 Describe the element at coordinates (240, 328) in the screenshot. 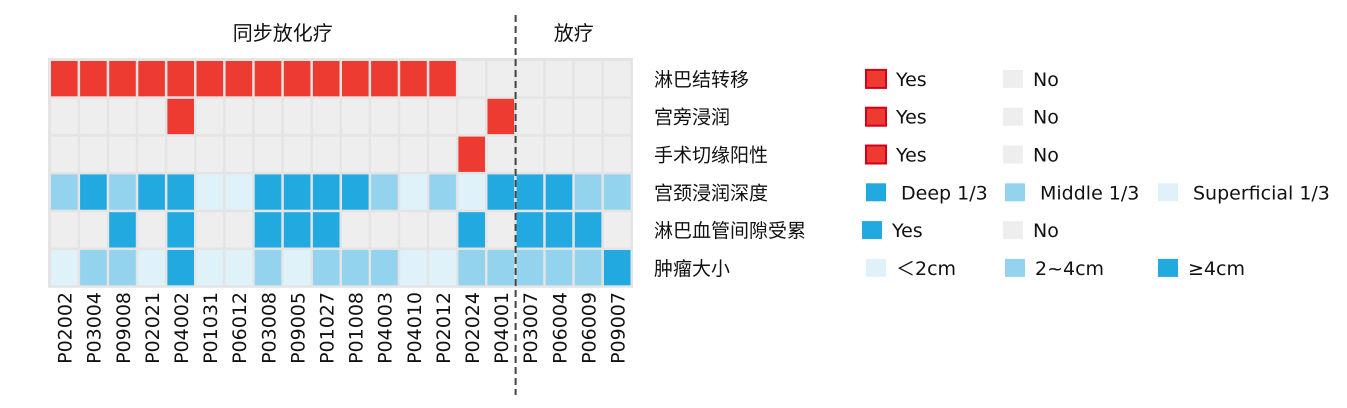

I see `column-label: P06012` at that location.